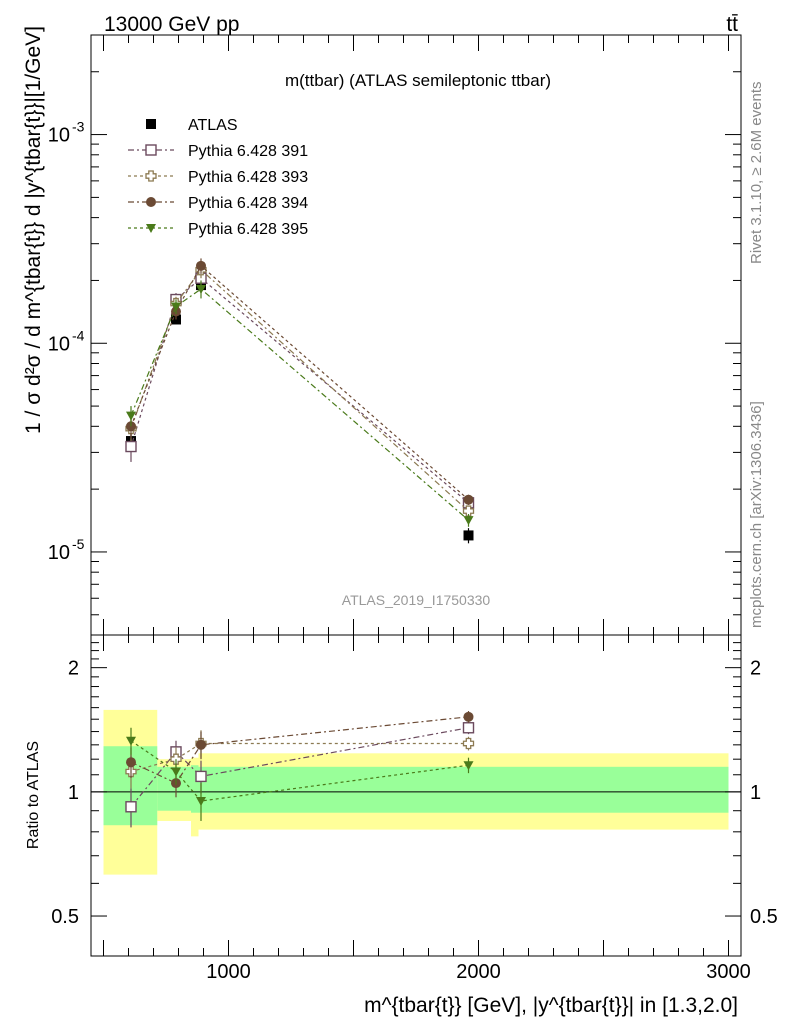 The height and width of the screenshot is (1024, 786). I want to click on mcplots-reference-label: mcplots.cern.ch [arXiv:1306.3436], so click(756, 514).